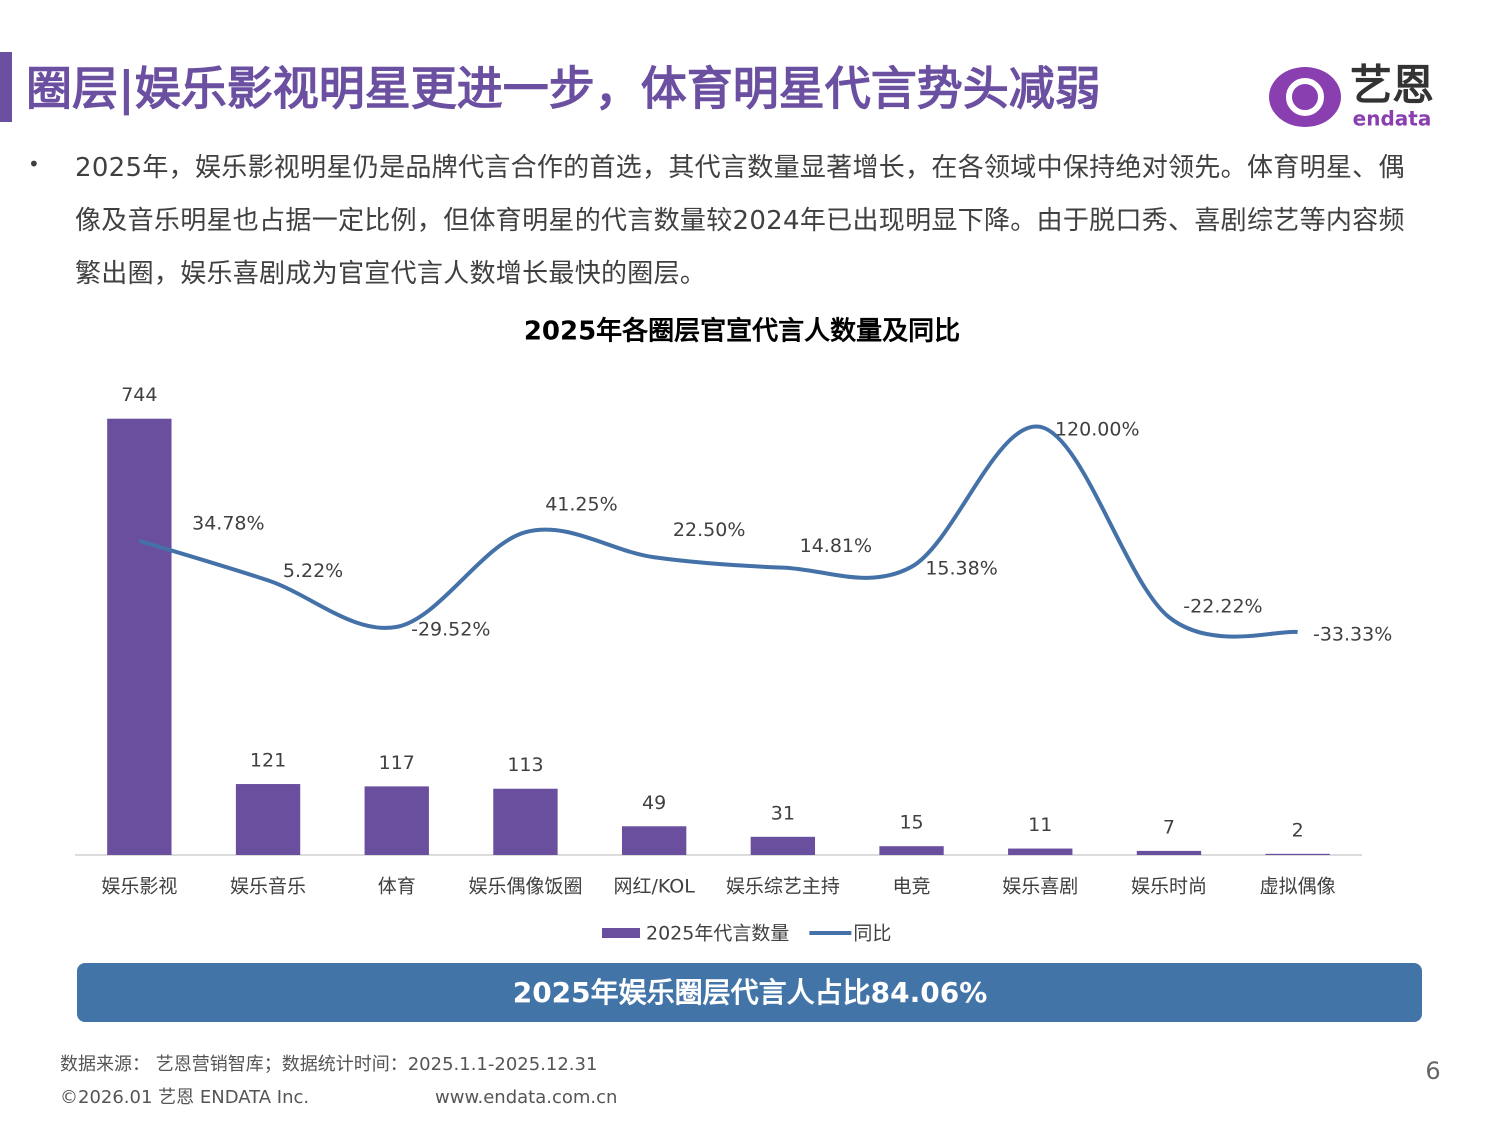 The image size is (1500, 1125). Describe the element at coordinates (1352, 634) in the screenshot. I see `line-value-label: -33.33%` at that location.